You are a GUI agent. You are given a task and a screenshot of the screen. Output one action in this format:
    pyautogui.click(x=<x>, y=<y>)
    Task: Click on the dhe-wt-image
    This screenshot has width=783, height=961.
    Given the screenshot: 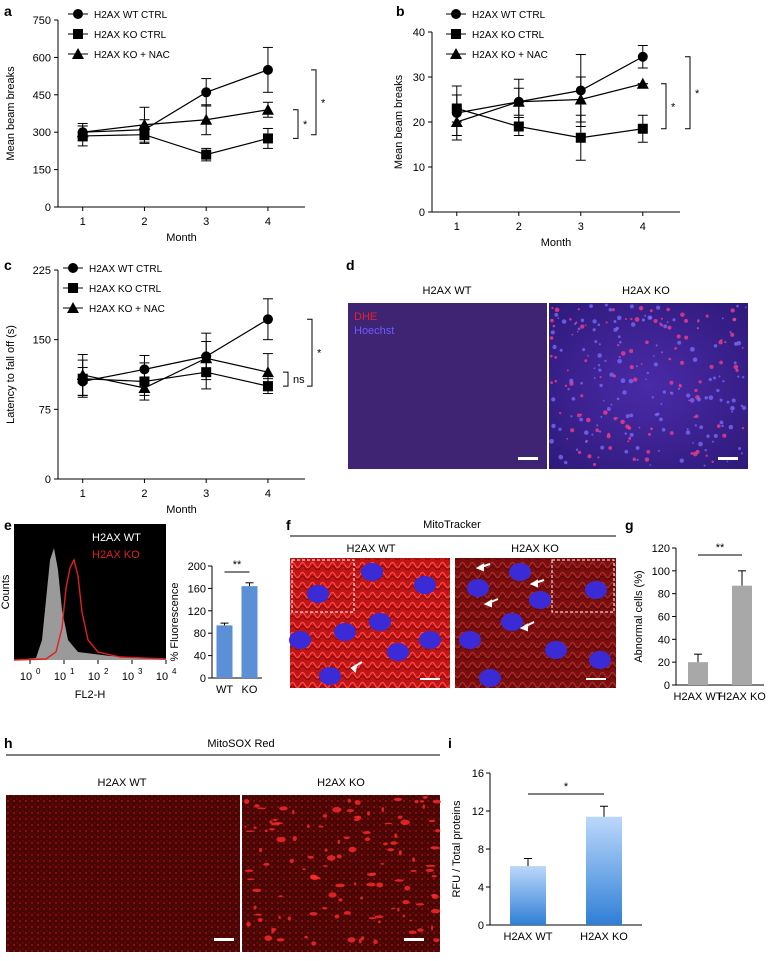 What is the action you would take?
    pyautogui.click(x=447, y=386)
    